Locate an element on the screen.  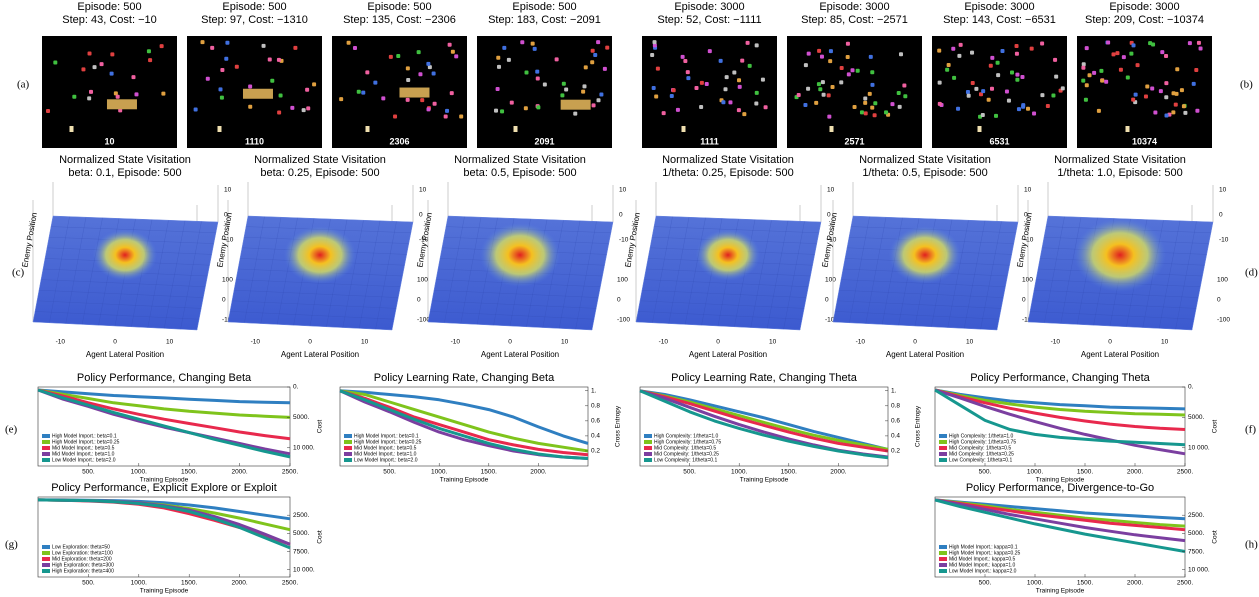
legend-label: High Complexity: 1/theta=1.0 is located at coordinates (981, 436).